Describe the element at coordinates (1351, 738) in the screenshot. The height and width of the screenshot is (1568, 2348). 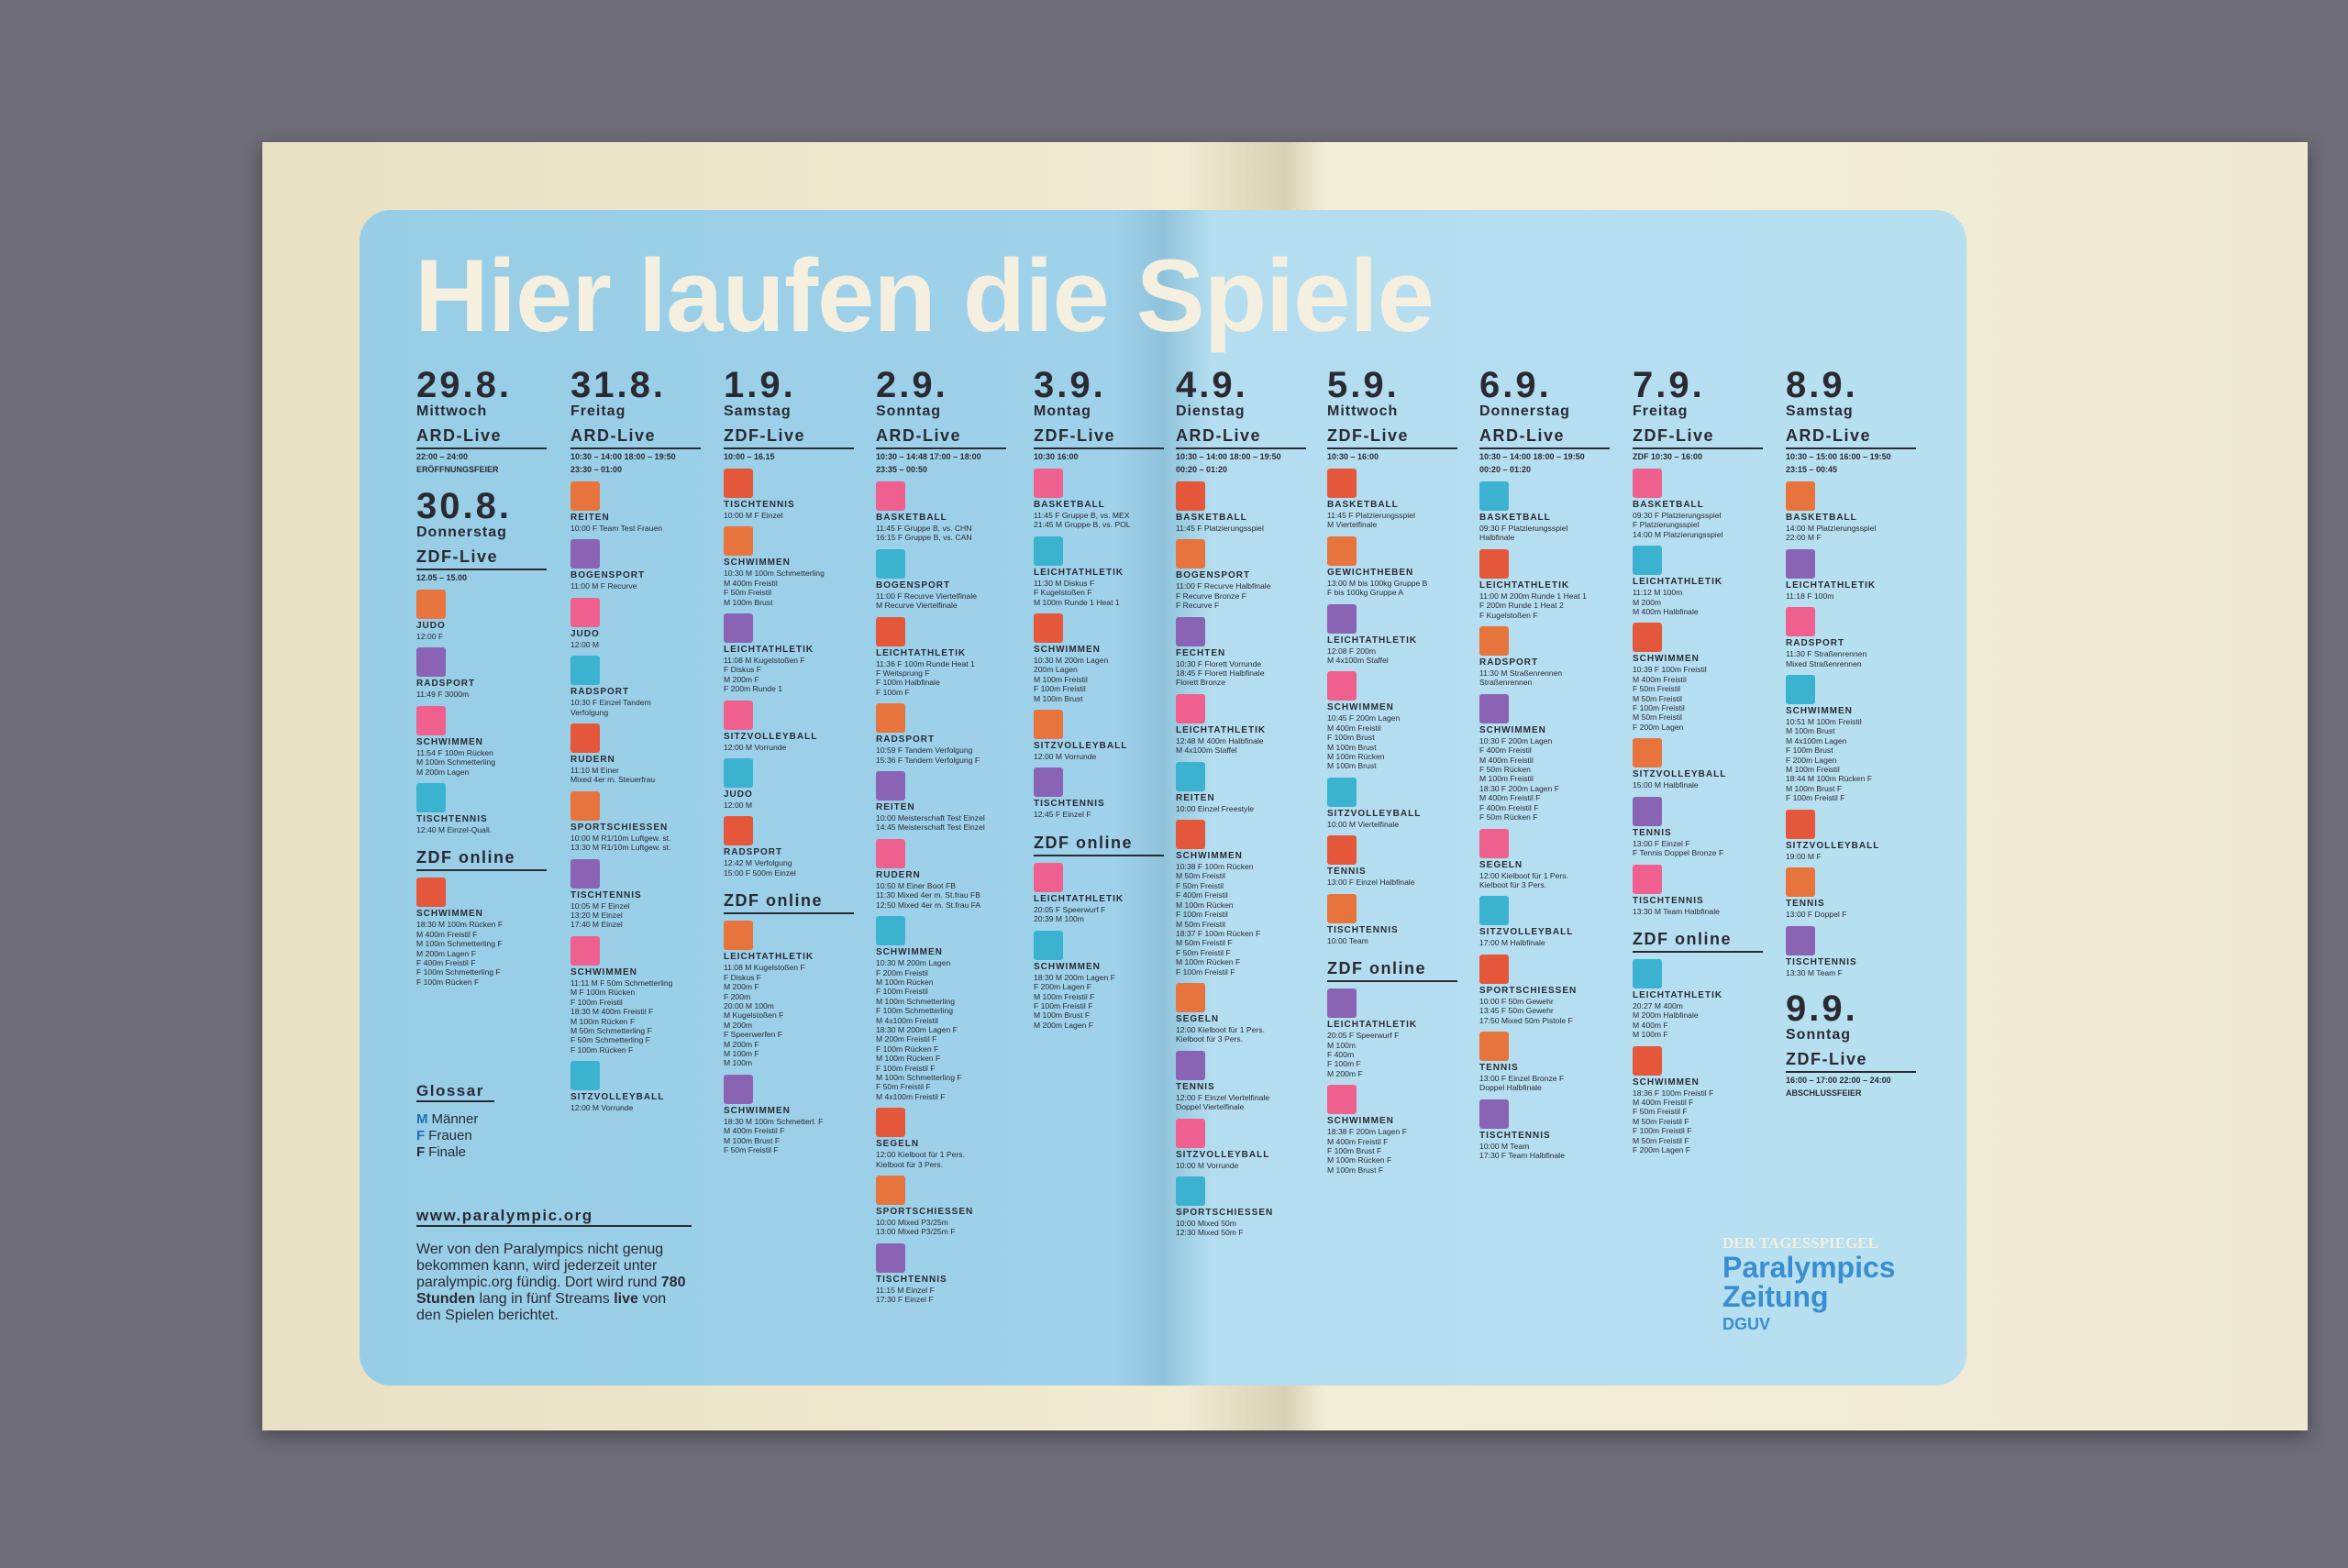
I see `event-line: F 100m Brust` at that location.